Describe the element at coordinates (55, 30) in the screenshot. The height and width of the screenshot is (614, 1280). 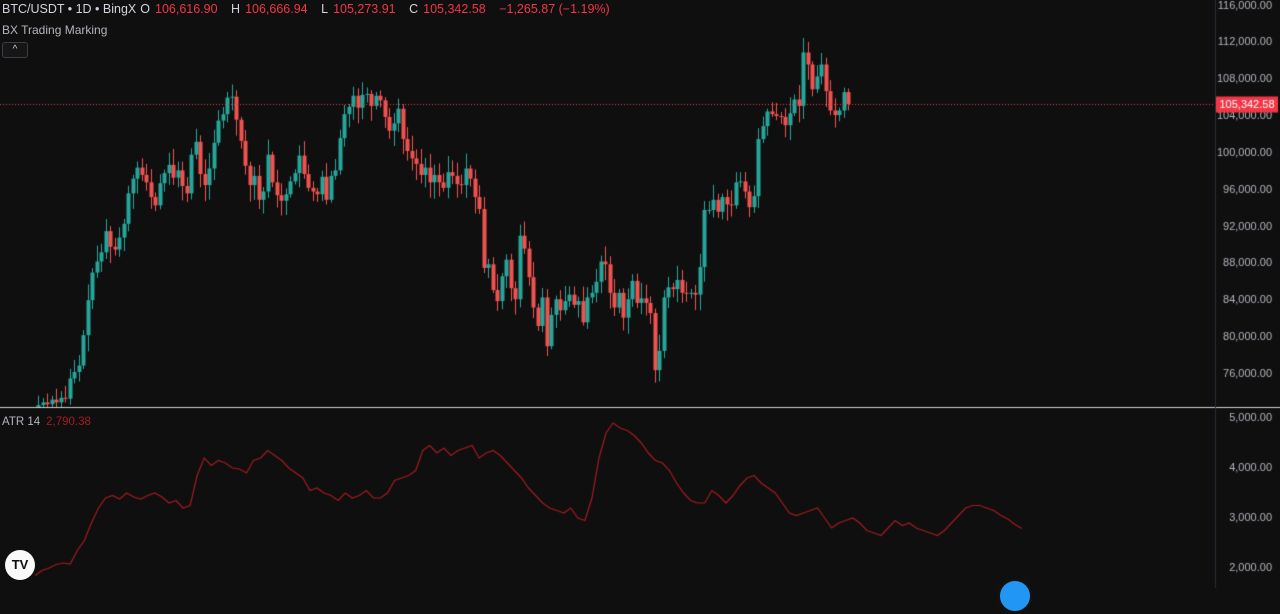
I see `indicator-name: BX Trading Marking` at that location.